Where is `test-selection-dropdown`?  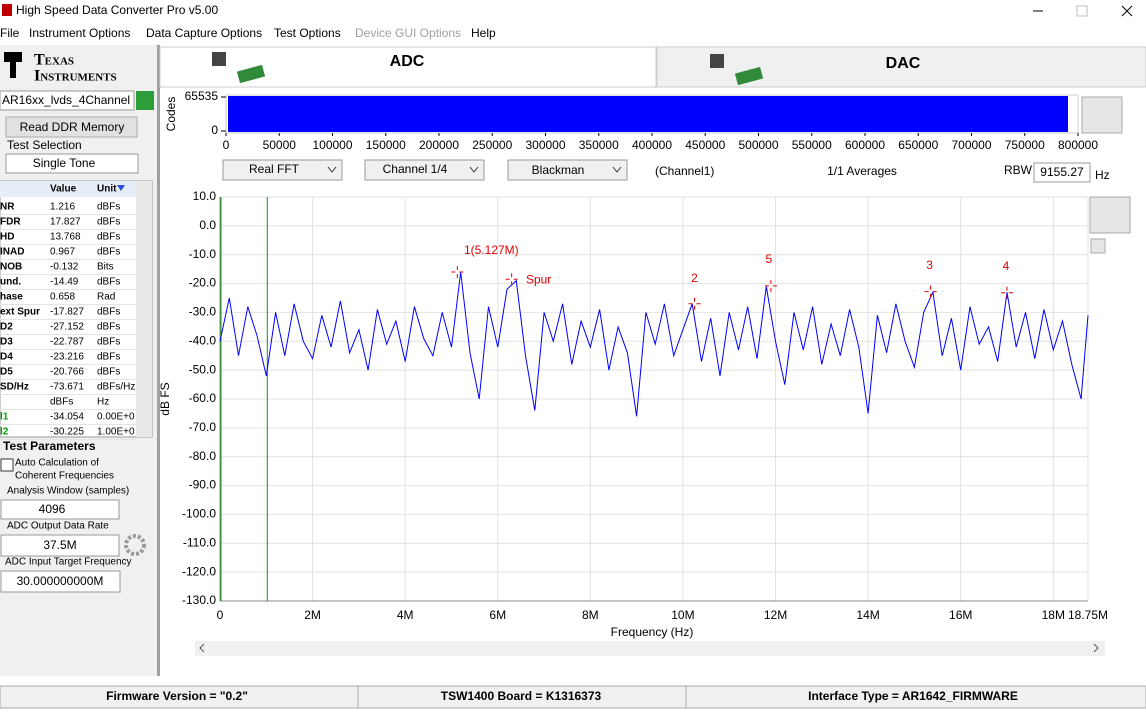 test-selection-dropdown is located at coordinates (72, 163).